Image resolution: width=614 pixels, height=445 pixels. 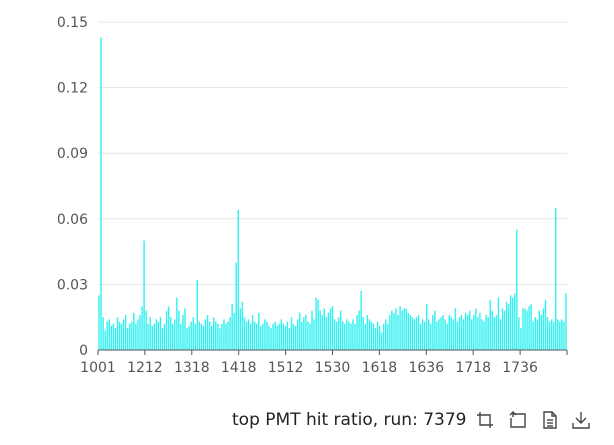 What do you see at coordinates (239, 368) in the screenshot?
I see `x-tick-label: 1418` at bounding box center [239, 368].